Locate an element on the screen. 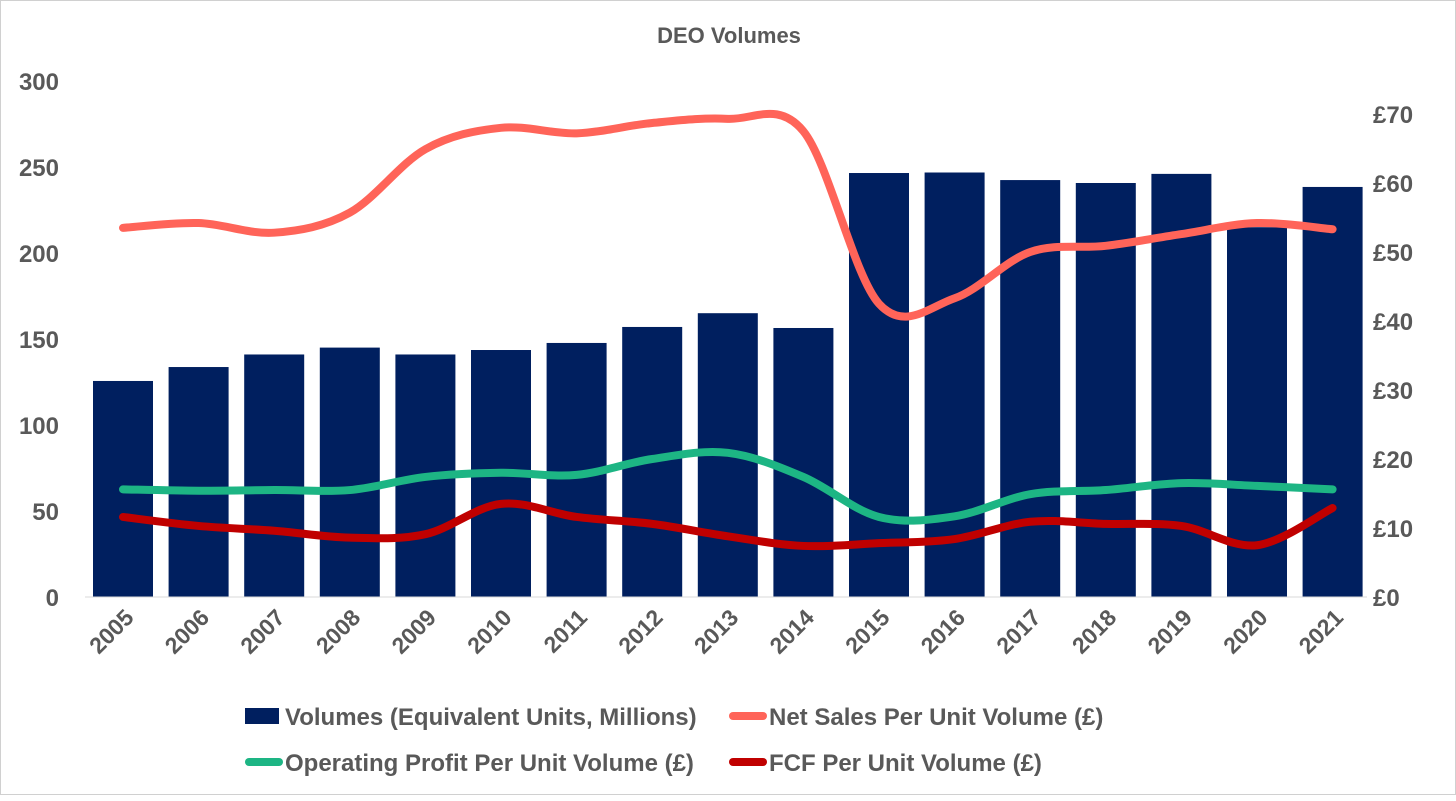 The image size is (1456, 801). right-tick-label: £0 is located at coordinates (1386, 598).